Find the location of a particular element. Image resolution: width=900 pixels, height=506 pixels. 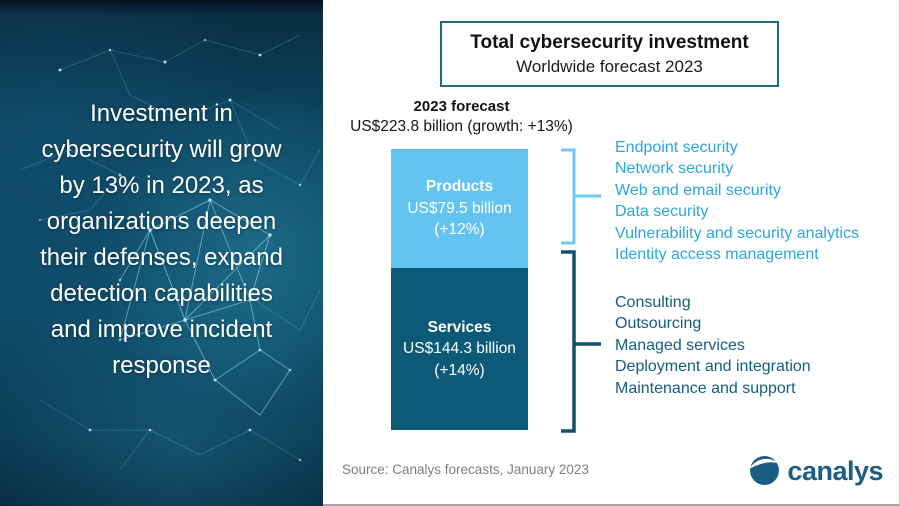

quote-line: detection capabilities is located at coordinates (161, 293).